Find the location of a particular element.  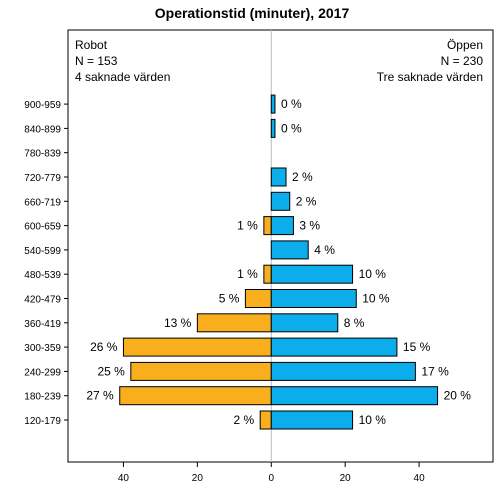

x-axis: 40 20 0 20 40 is located at coordinates (271, 473).